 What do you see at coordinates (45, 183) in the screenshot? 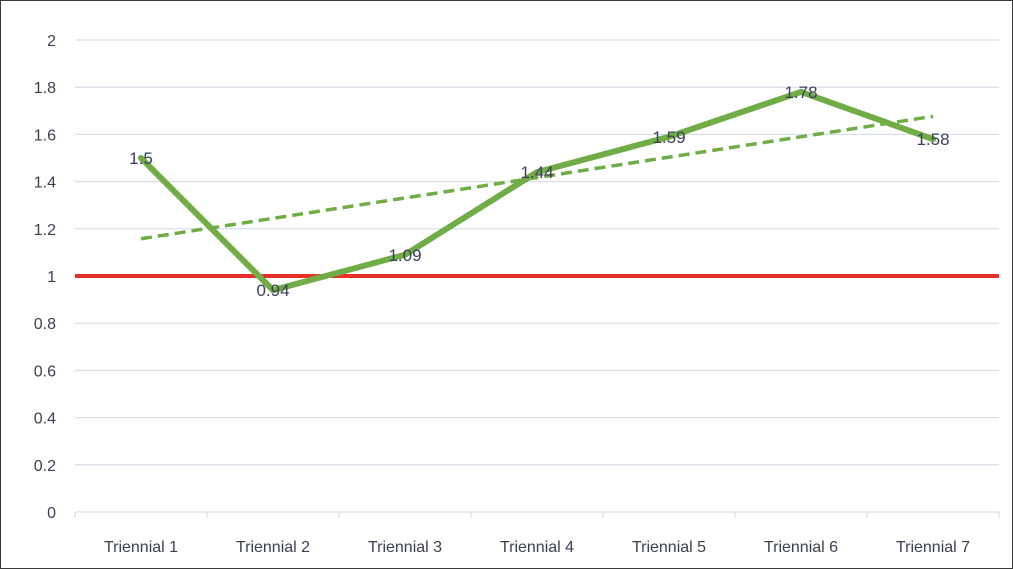
I see `y-tick-label: 1.4` at bounding box center [45, 183].